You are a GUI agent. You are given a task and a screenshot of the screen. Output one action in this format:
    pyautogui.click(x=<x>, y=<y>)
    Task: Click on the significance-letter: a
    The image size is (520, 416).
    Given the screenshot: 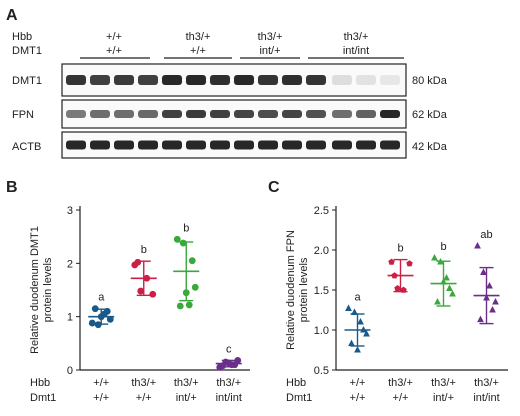 What is the action you would take?
    pyautogui.click(x=357, y=297)
    